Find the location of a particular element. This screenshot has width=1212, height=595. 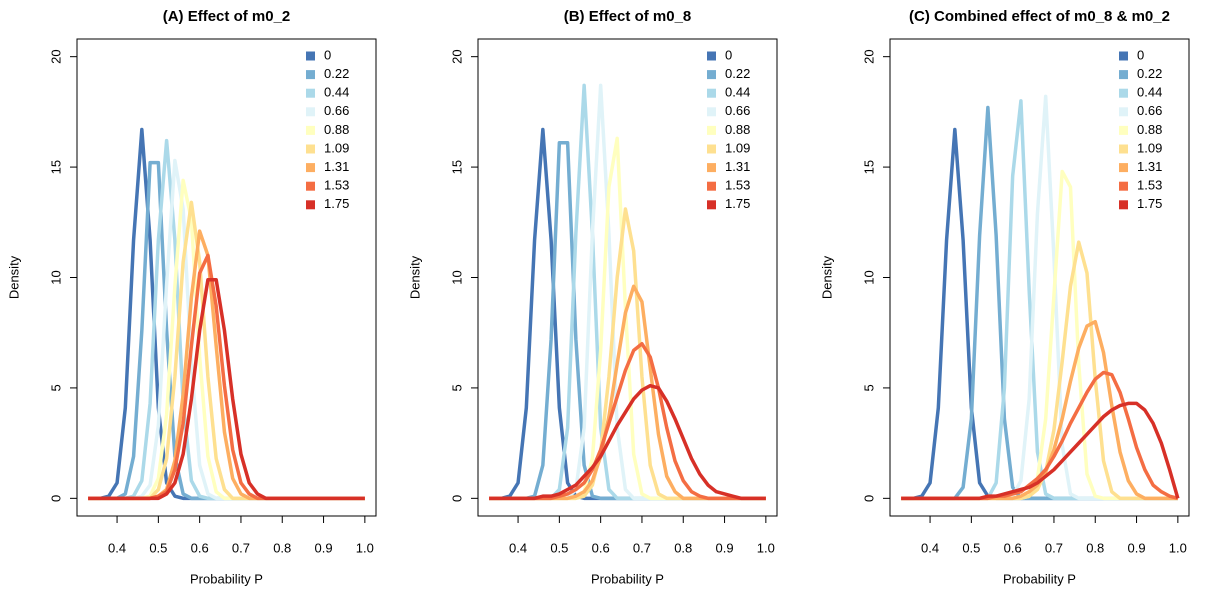

legend-label: 0 is located at coordinates (327, 54).